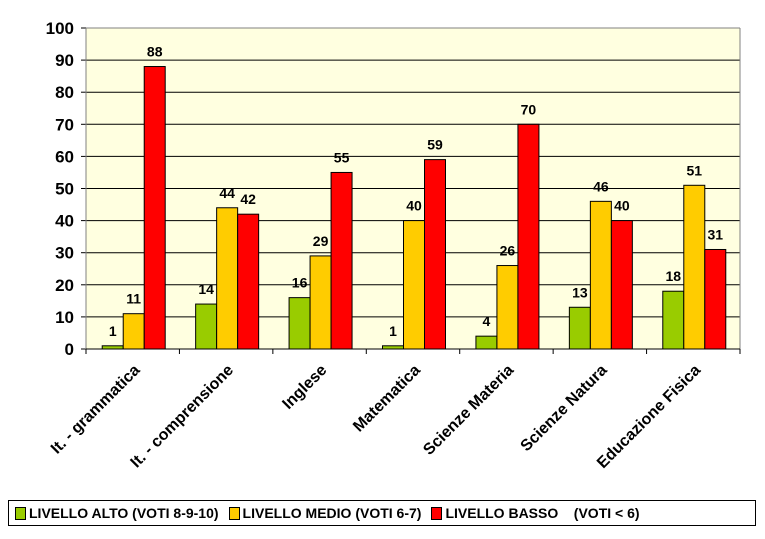  Describe the element at coordinates (342, 157) in the screenshot. I see `data-label: 55` at that location.